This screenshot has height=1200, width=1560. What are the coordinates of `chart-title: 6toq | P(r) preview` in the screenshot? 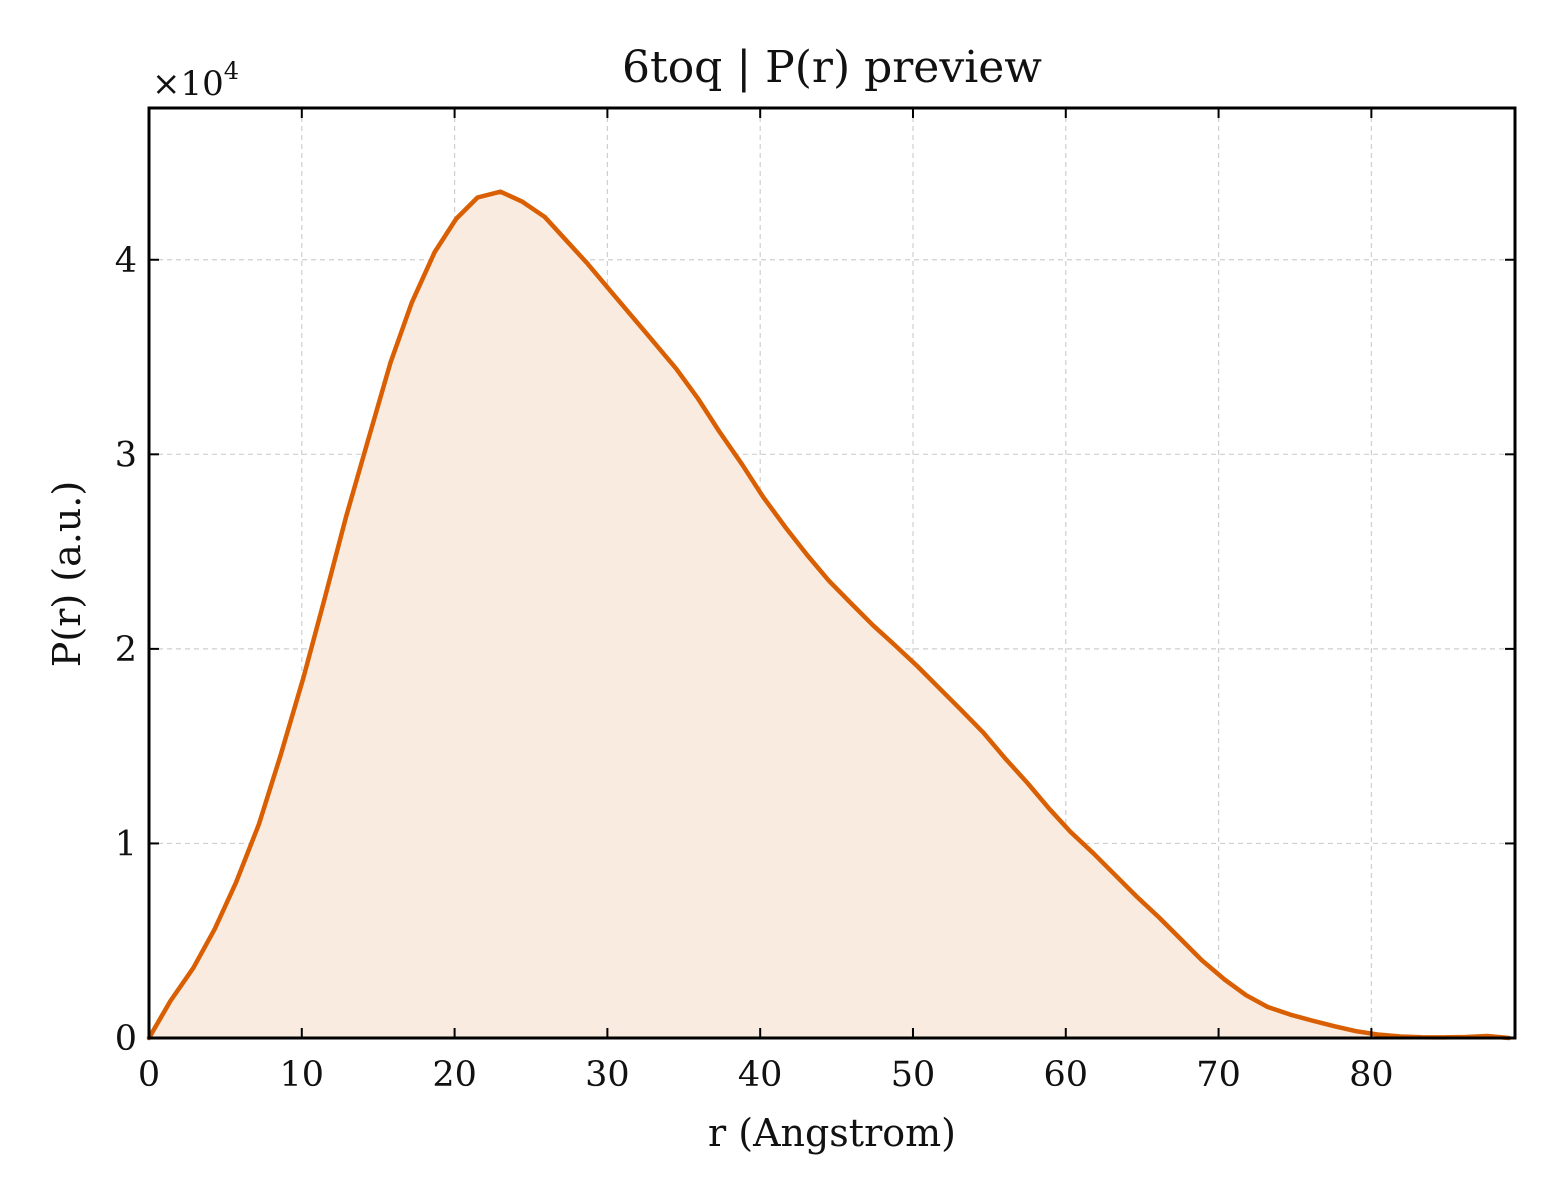 It's located at (832, 67).